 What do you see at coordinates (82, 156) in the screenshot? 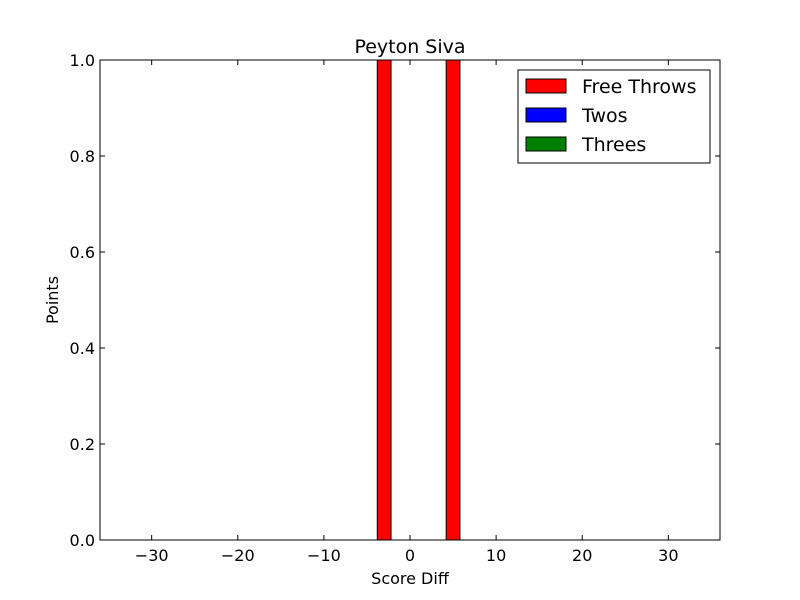
I see `y-tick-label: 0.8` at bounding box center [82, 156].